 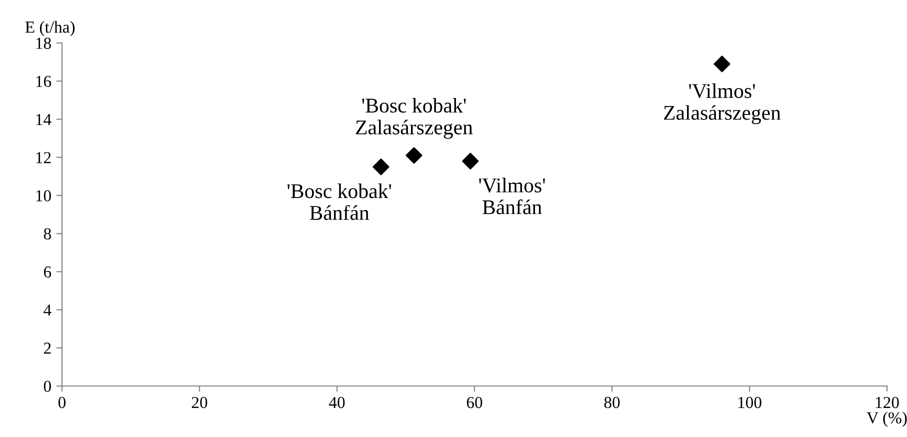 I want to click on annotation: 'Bosc kobak' Zalasárszegen, so click(x=414, y=118).